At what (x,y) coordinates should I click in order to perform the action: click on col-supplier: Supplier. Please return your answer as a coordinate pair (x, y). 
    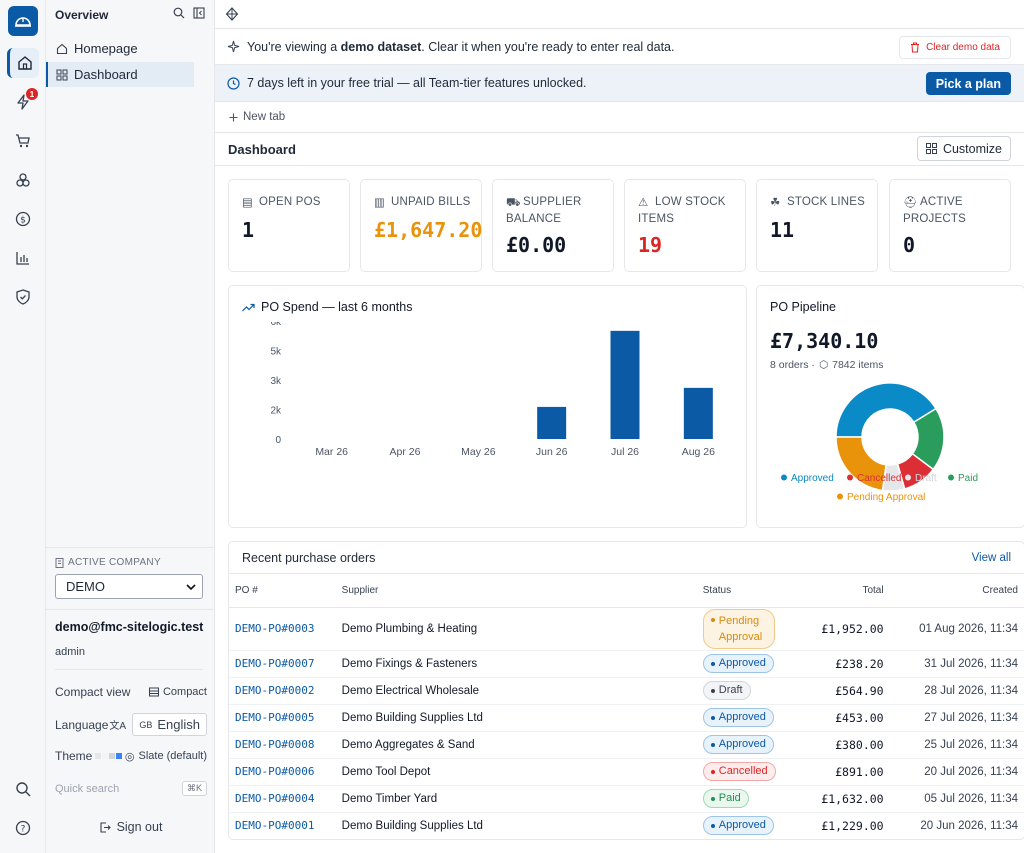
    Looking at the image, I should click on (516, 591).